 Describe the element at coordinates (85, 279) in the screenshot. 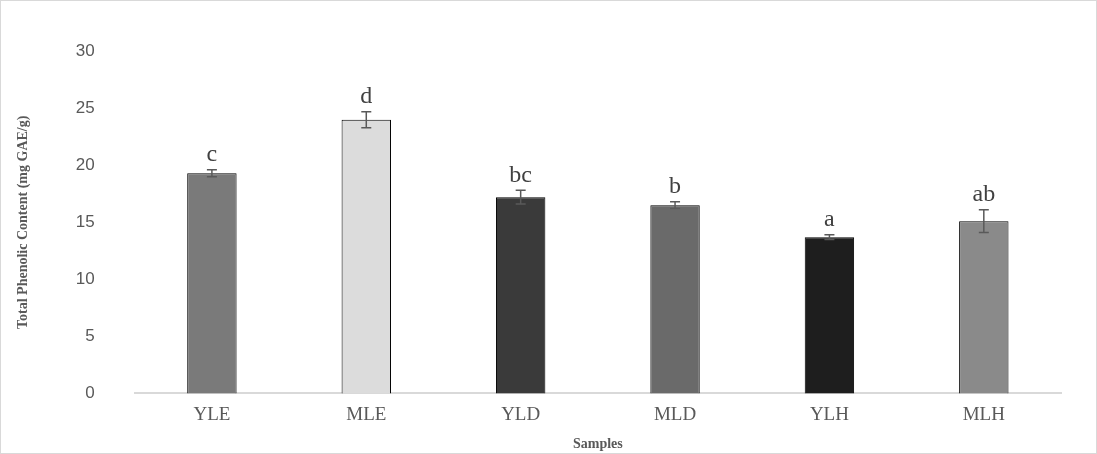

I see `y-tick-label: 10` at that location.